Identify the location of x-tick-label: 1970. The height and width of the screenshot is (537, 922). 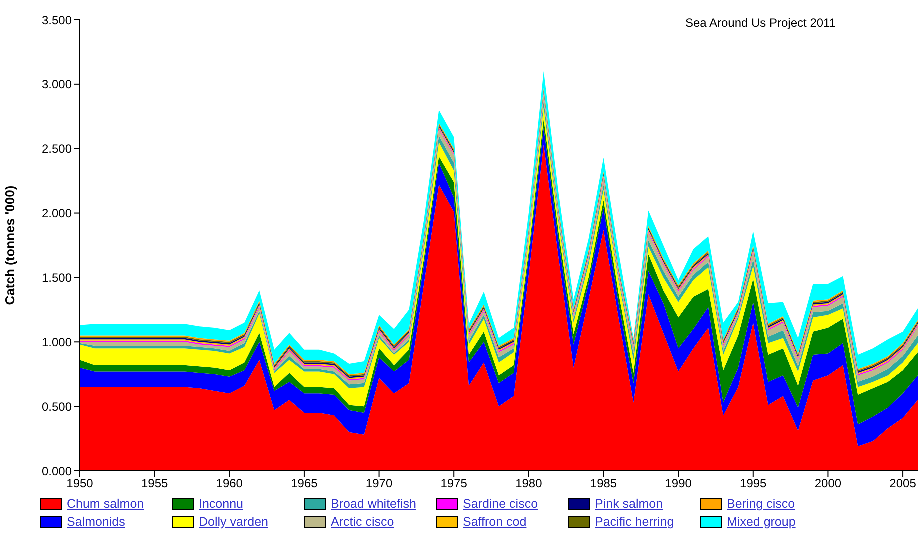
(379, 483).